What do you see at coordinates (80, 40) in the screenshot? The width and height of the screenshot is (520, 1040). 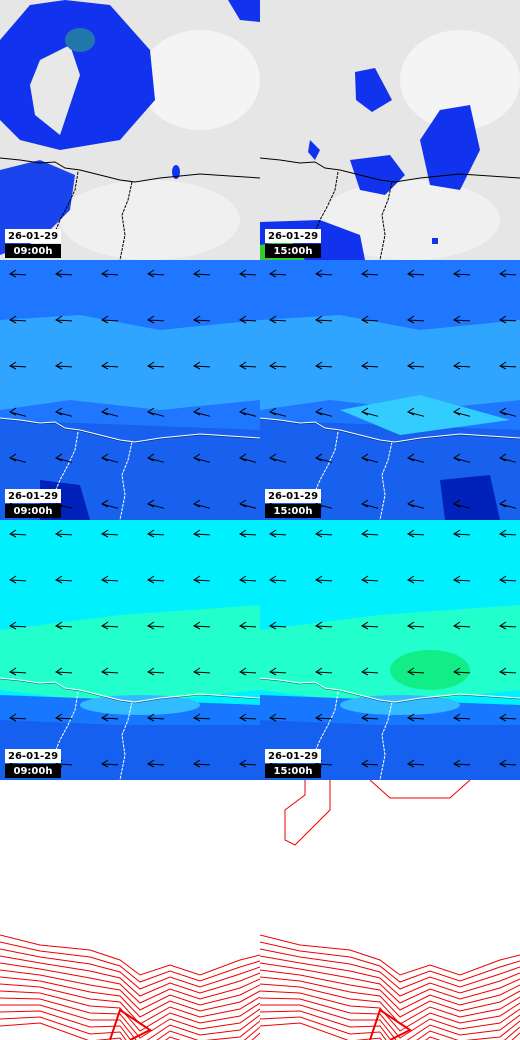 I see `precip-core` at bounding box center [80, 40].